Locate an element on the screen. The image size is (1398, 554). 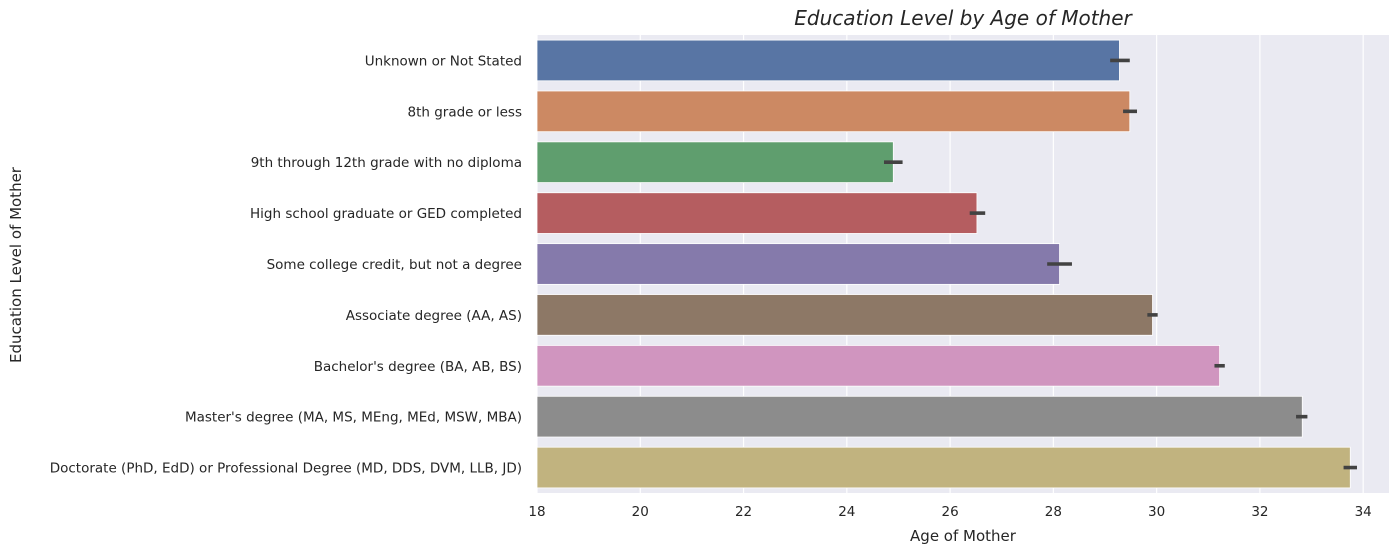
x-axis-label: Age of Mother is located at coordinates (963, 536).